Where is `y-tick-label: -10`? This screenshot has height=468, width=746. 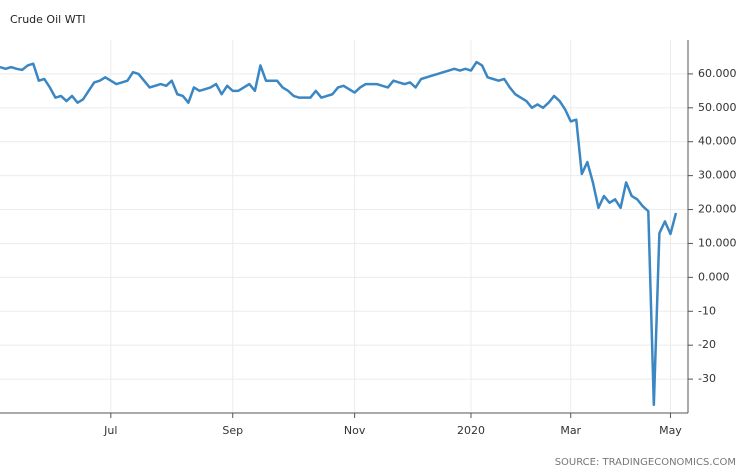 y-tick-label: -10 is located at coordinates (707, 310).